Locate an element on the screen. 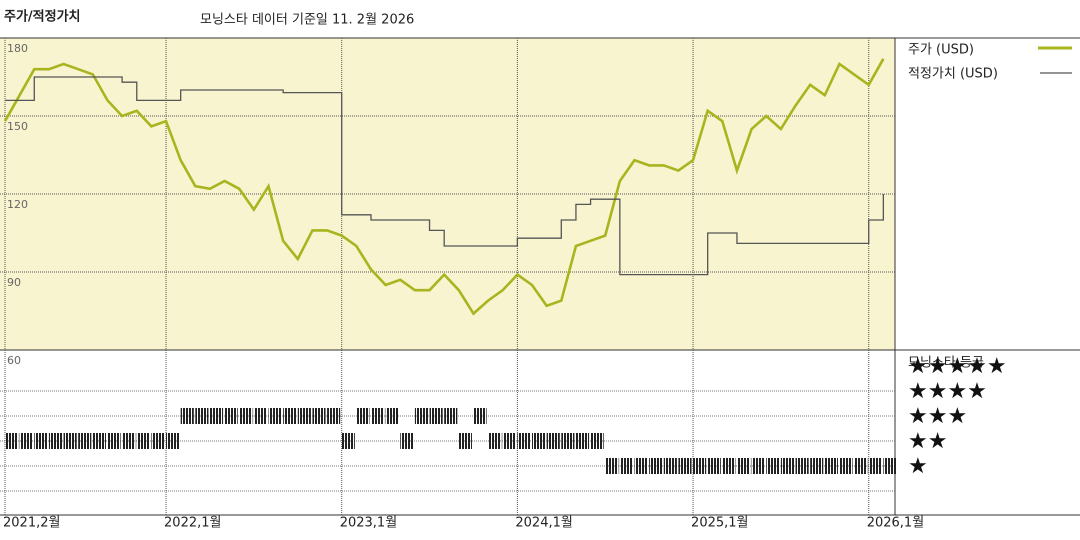 The height and width of the screenshot is (540, 1080). x-tick-label: 2021,2월 is located at coordinates (31, 523).